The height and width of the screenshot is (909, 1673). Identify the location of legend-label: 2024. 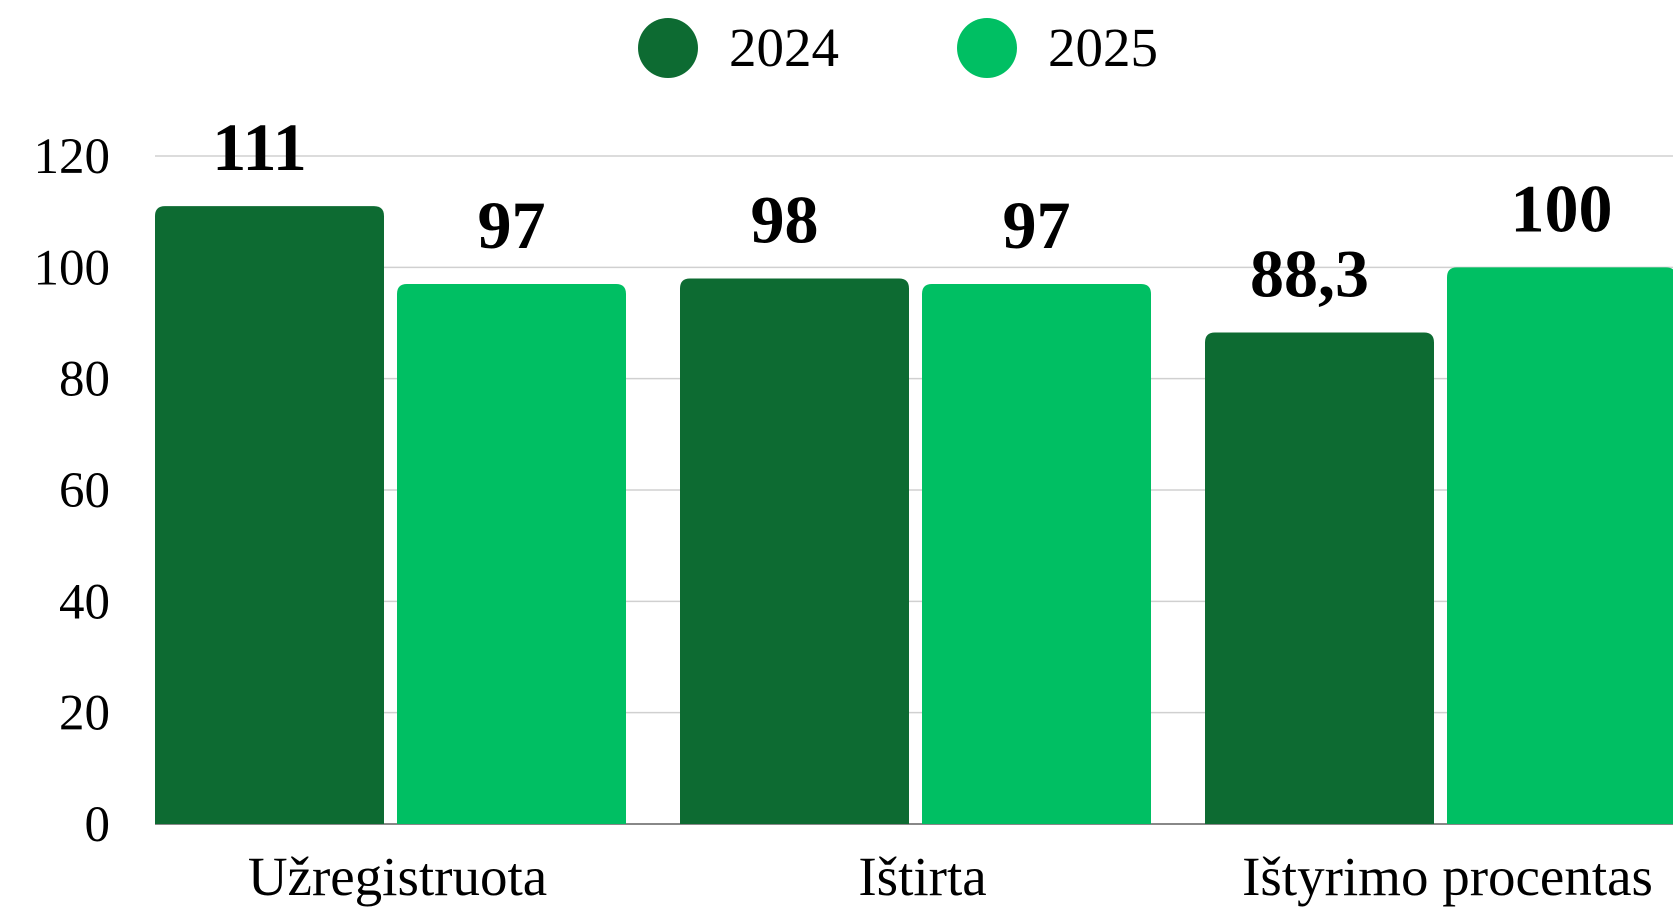
(784, 47).